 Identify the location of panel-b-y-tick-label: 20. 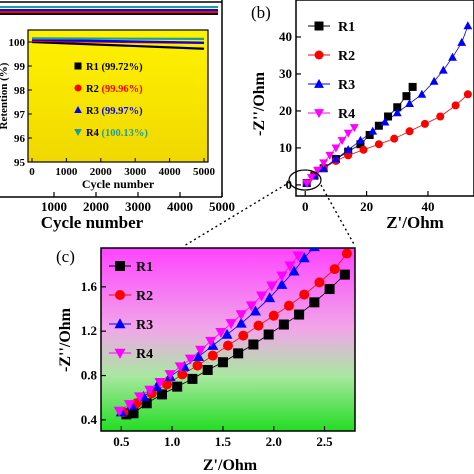
(285, 110).